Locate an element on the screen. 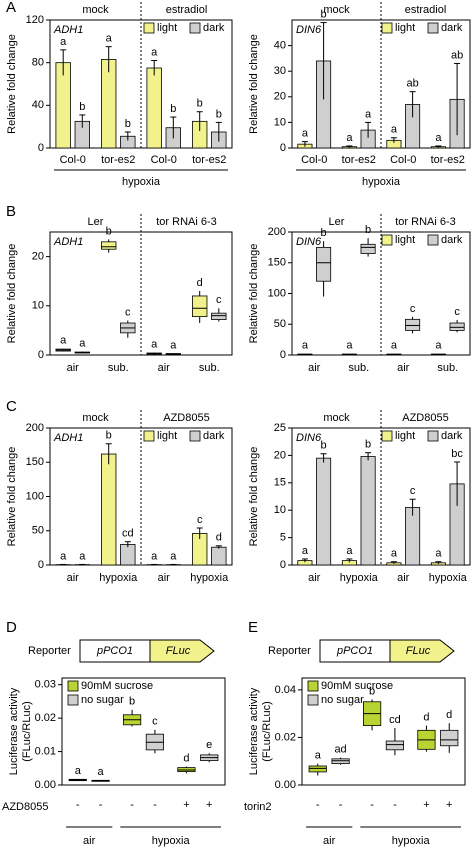 This screenshot has height=859, width=474. y-tick-label: 120 is located at coordinates (35, 20).